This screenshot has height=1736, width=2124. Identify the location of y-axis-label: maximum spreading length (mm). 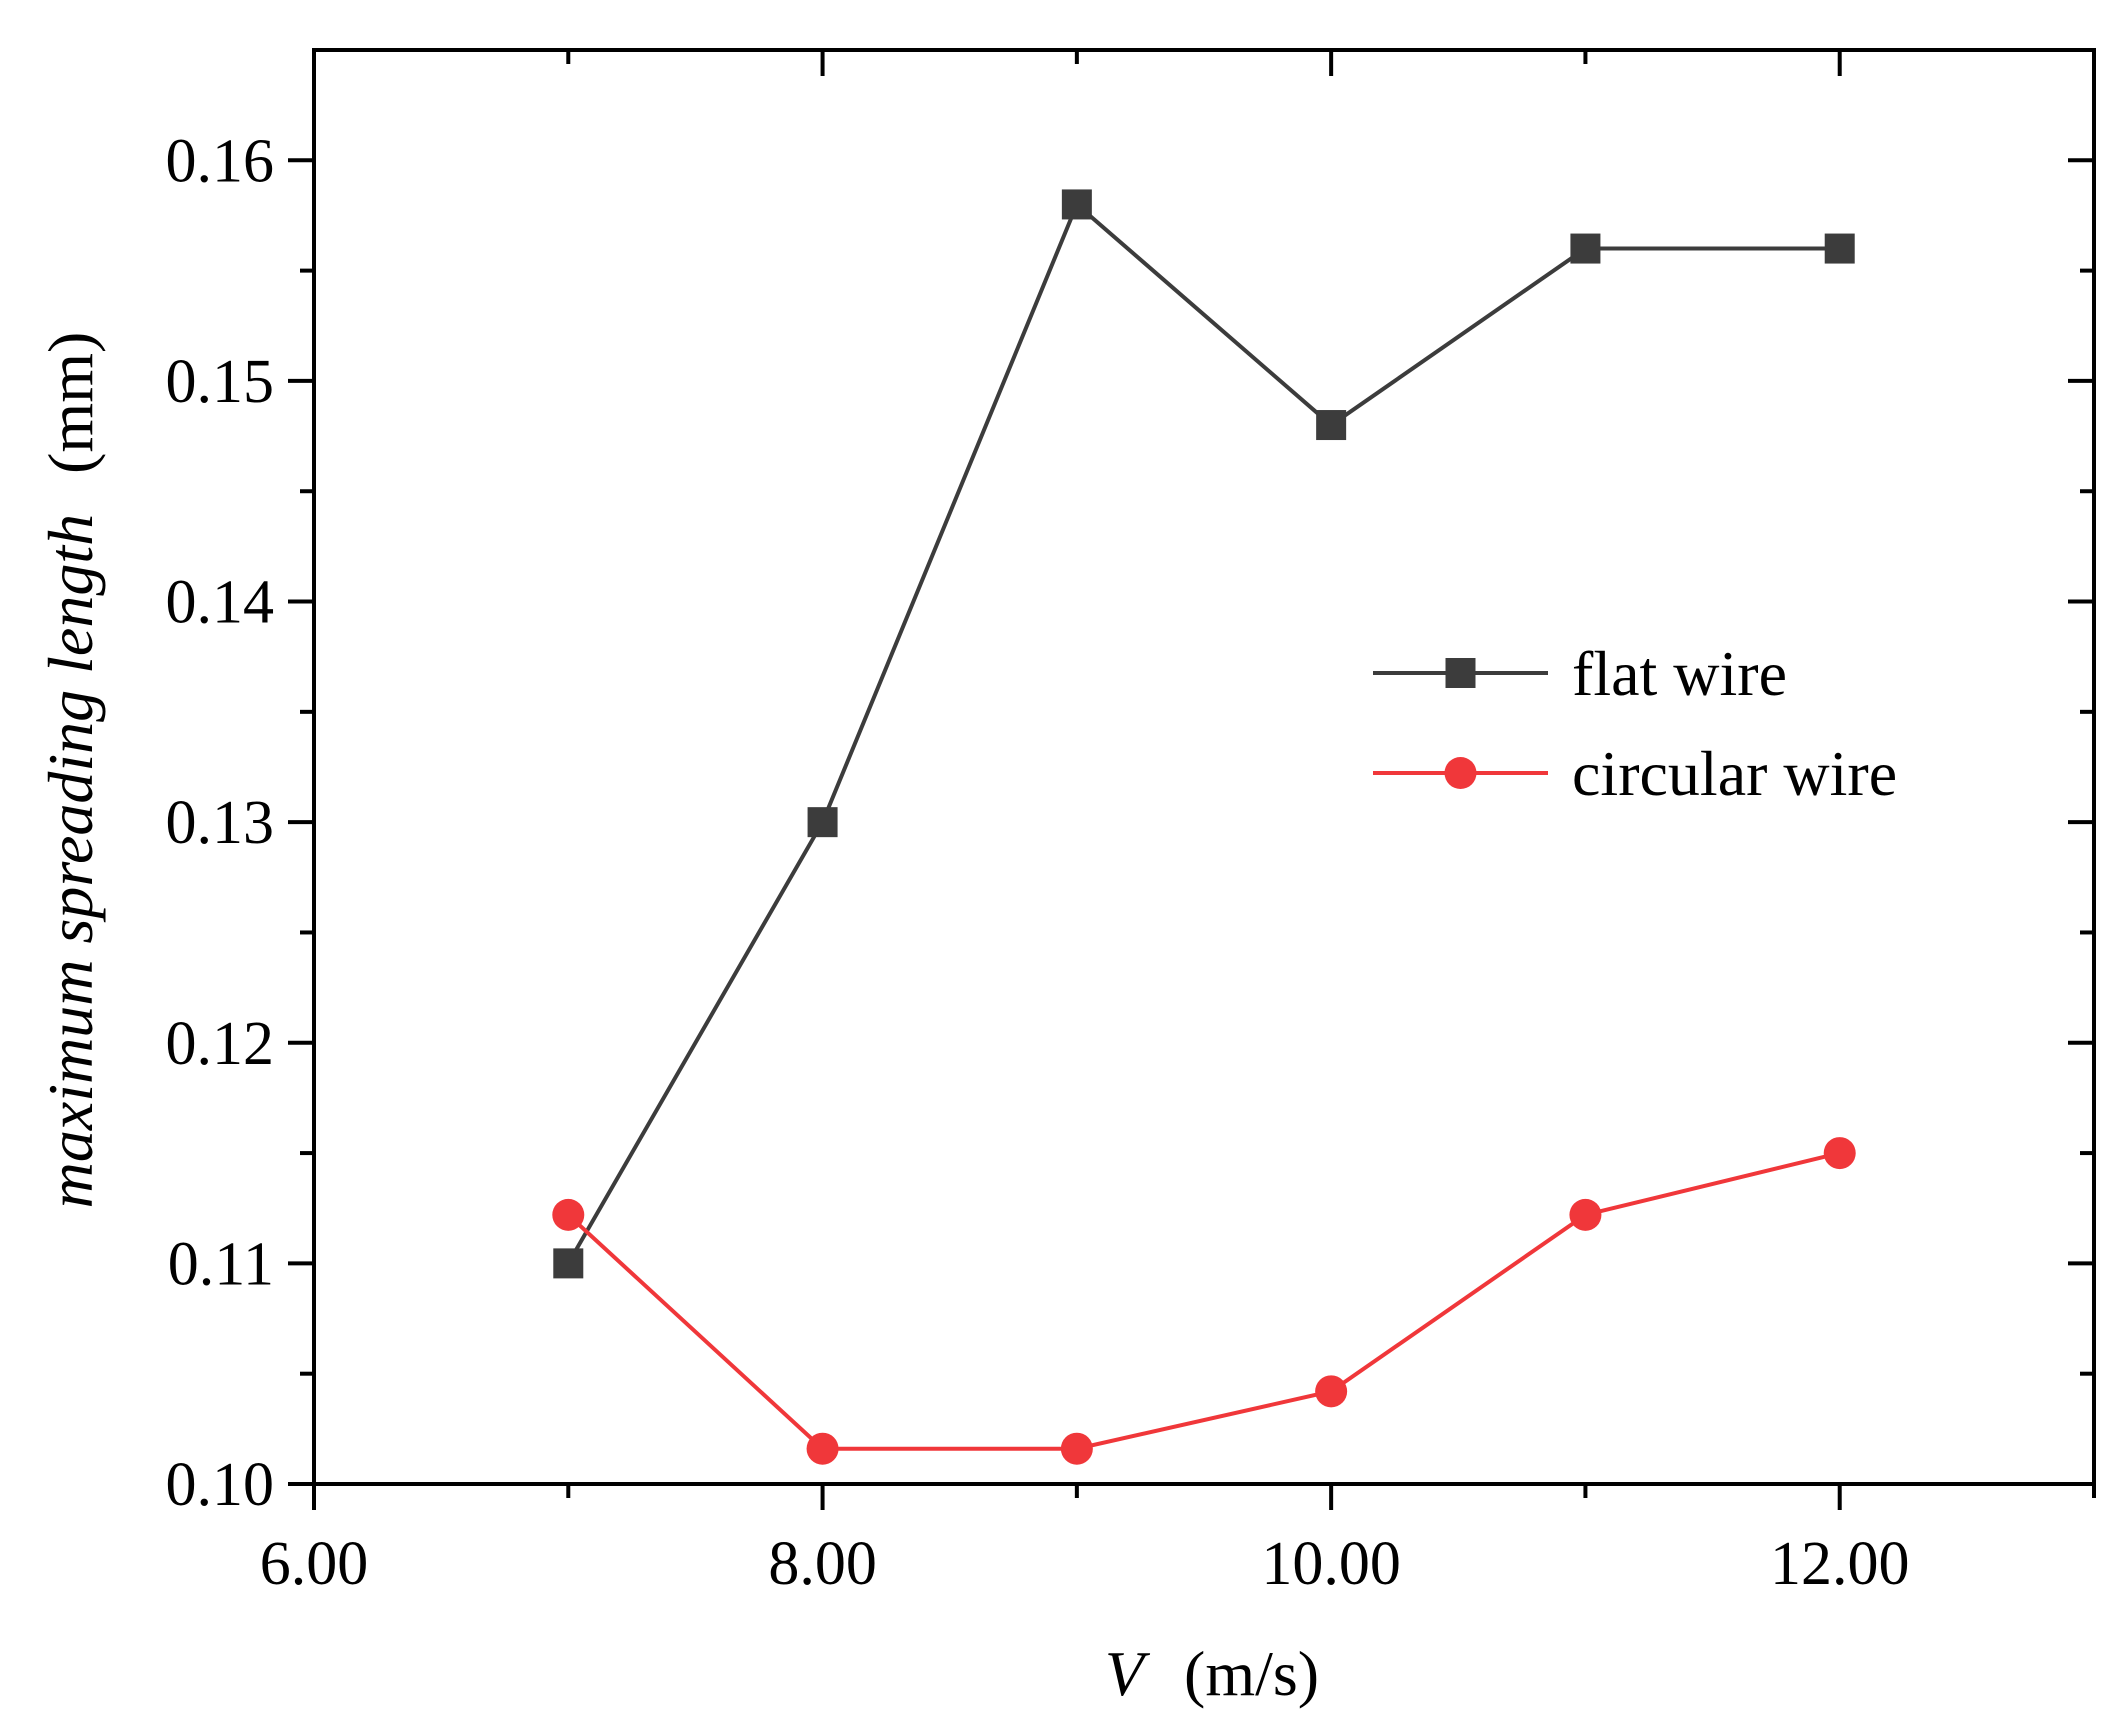
(70, 770).